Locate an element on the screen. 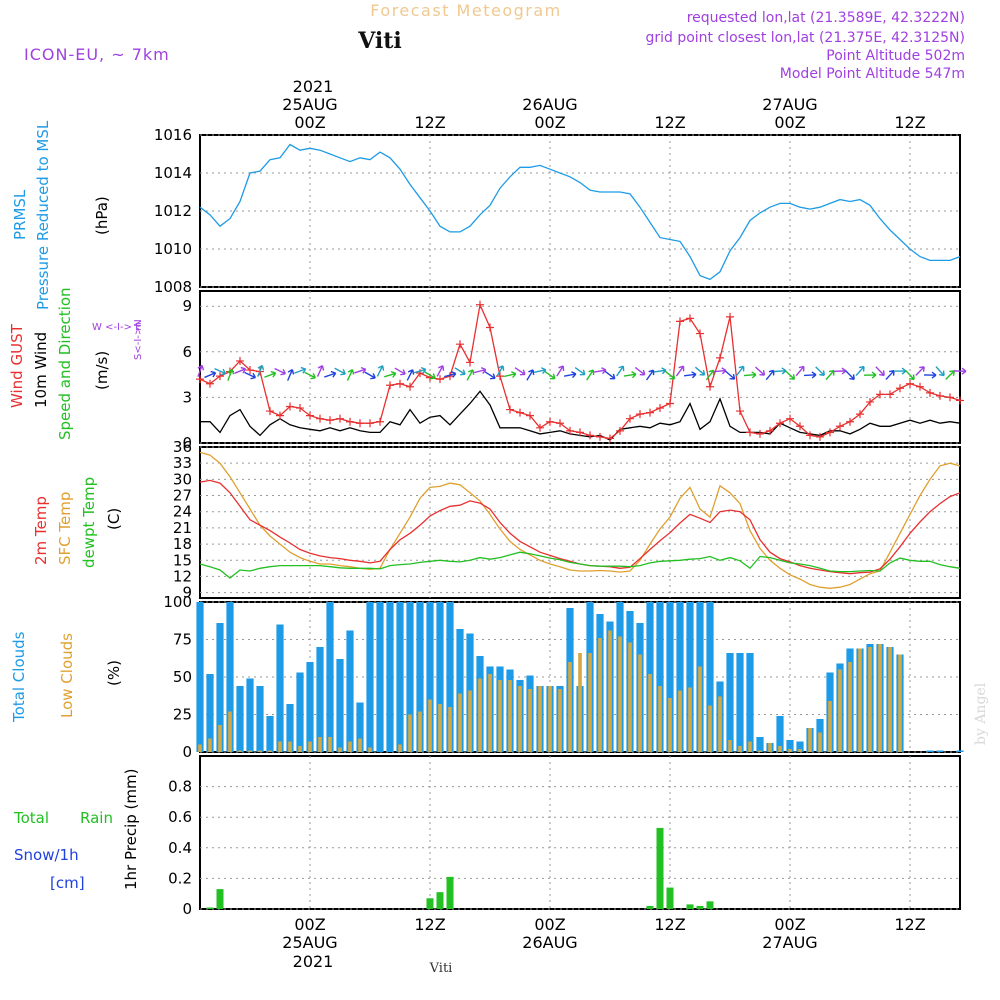  wind-panel: 0 3 6 9 is located at coordinates (574, 371).